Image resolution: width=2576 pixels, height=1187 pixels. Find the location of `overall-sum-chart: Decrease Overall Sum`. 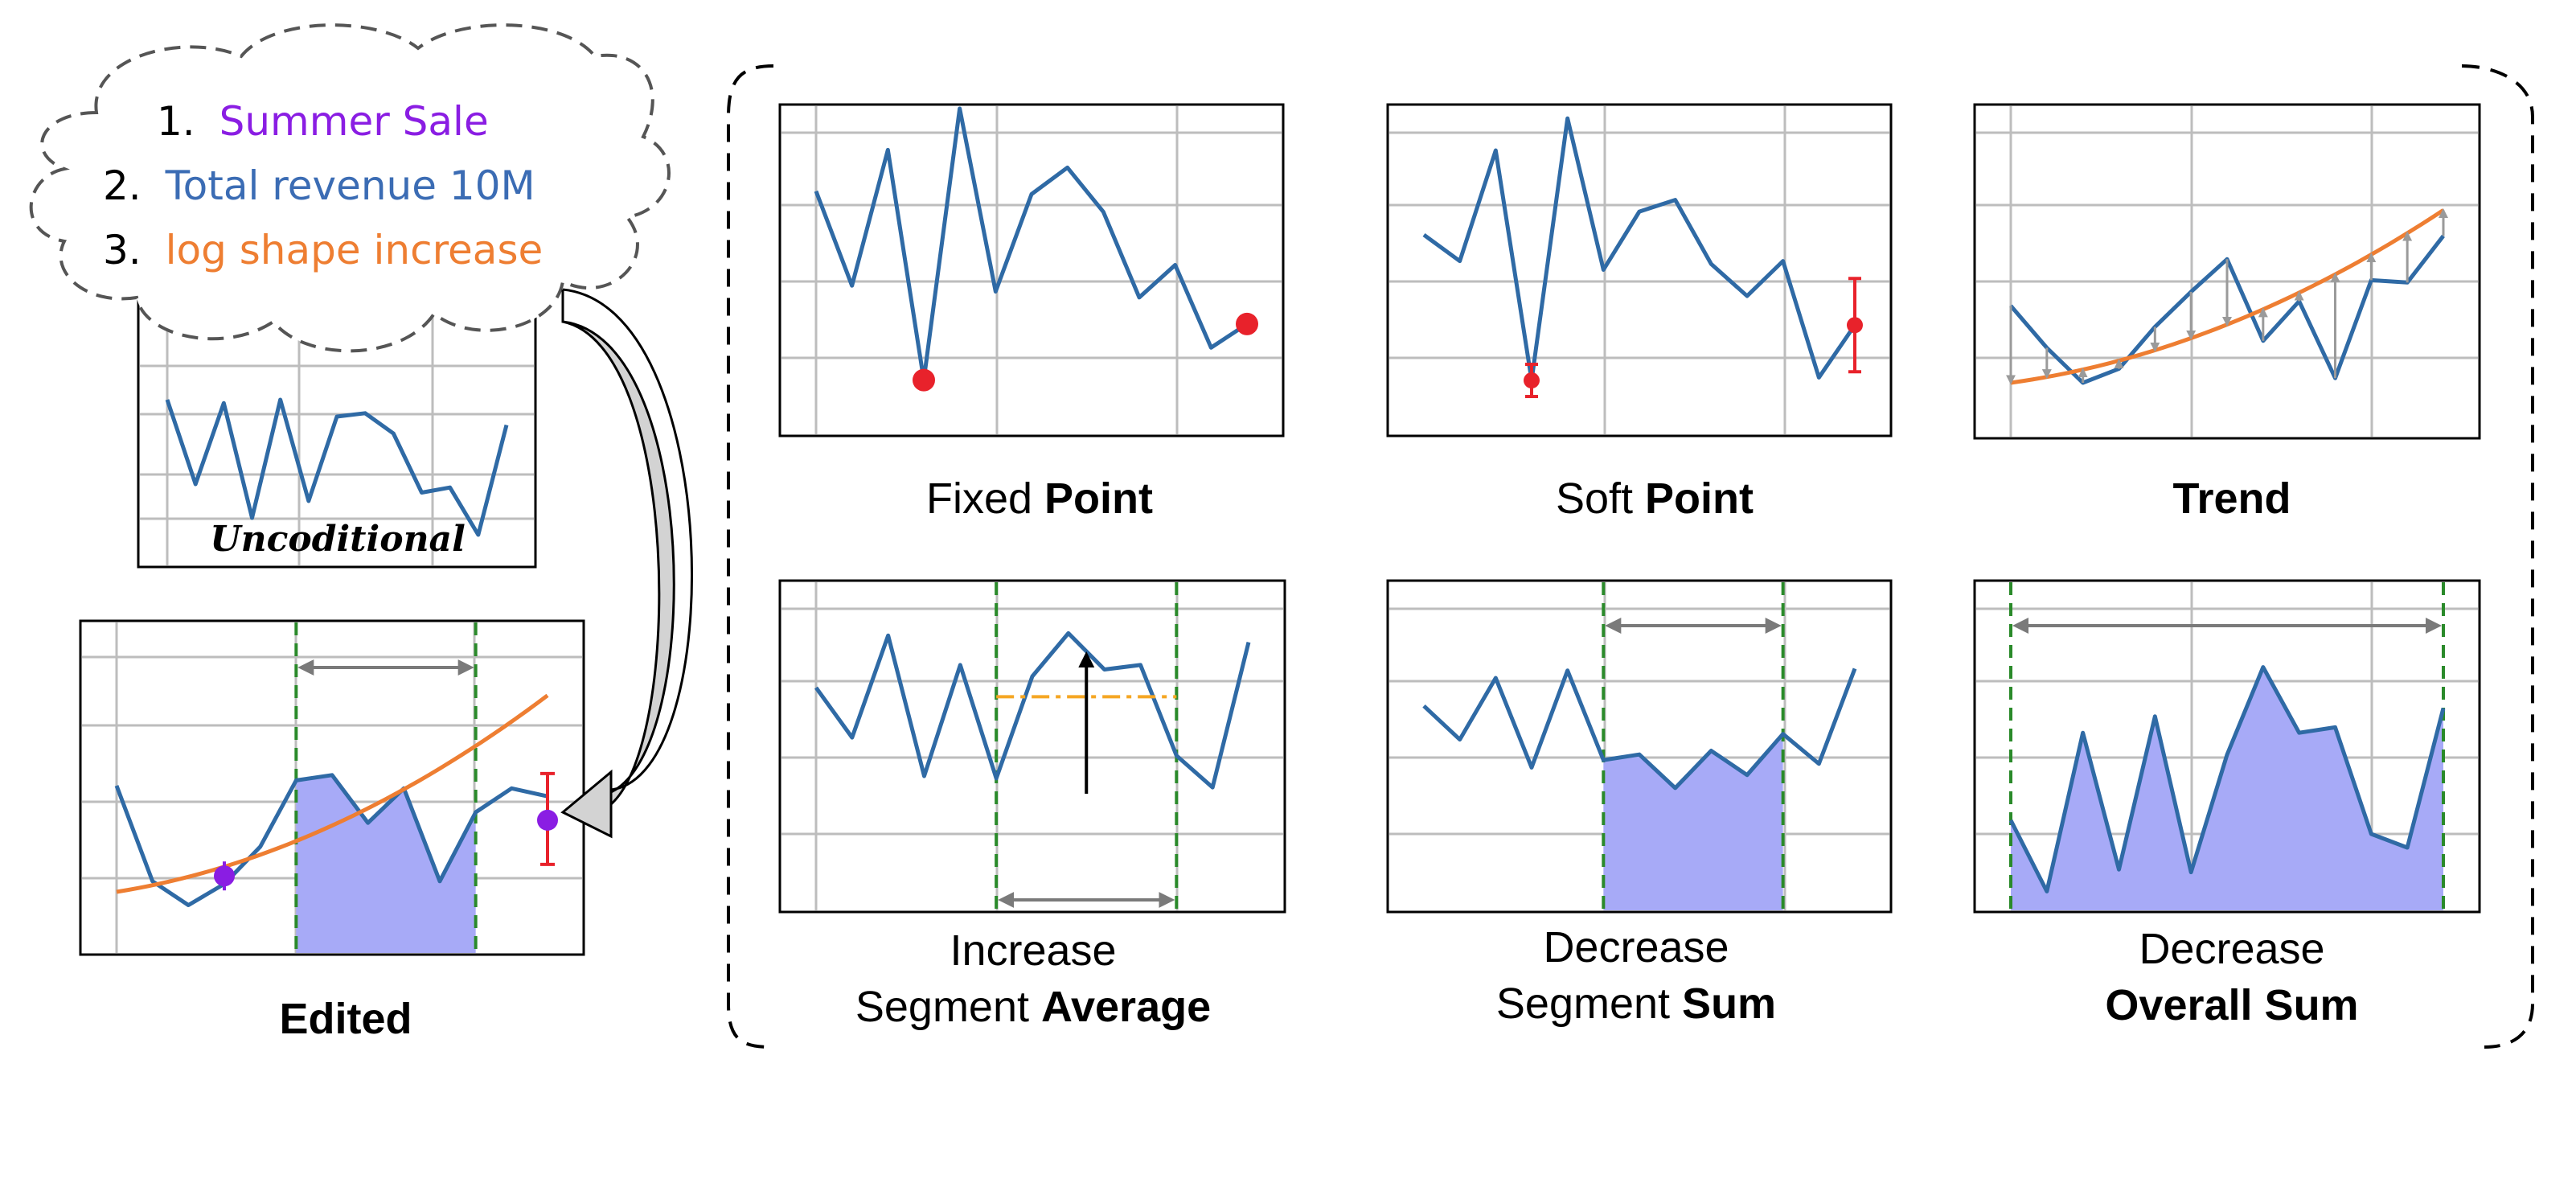

overall-sum-chart: Decrease Overall Sum is located at coordinates (2227, 804).